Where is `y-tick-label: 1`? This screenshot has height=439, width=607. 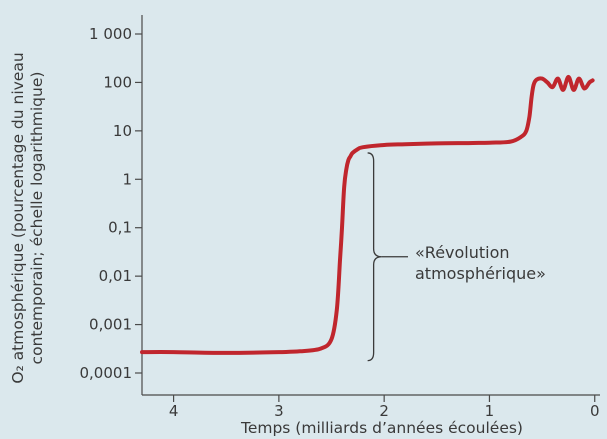
y-tick-label: 1 is located at coordinates (127, 179).